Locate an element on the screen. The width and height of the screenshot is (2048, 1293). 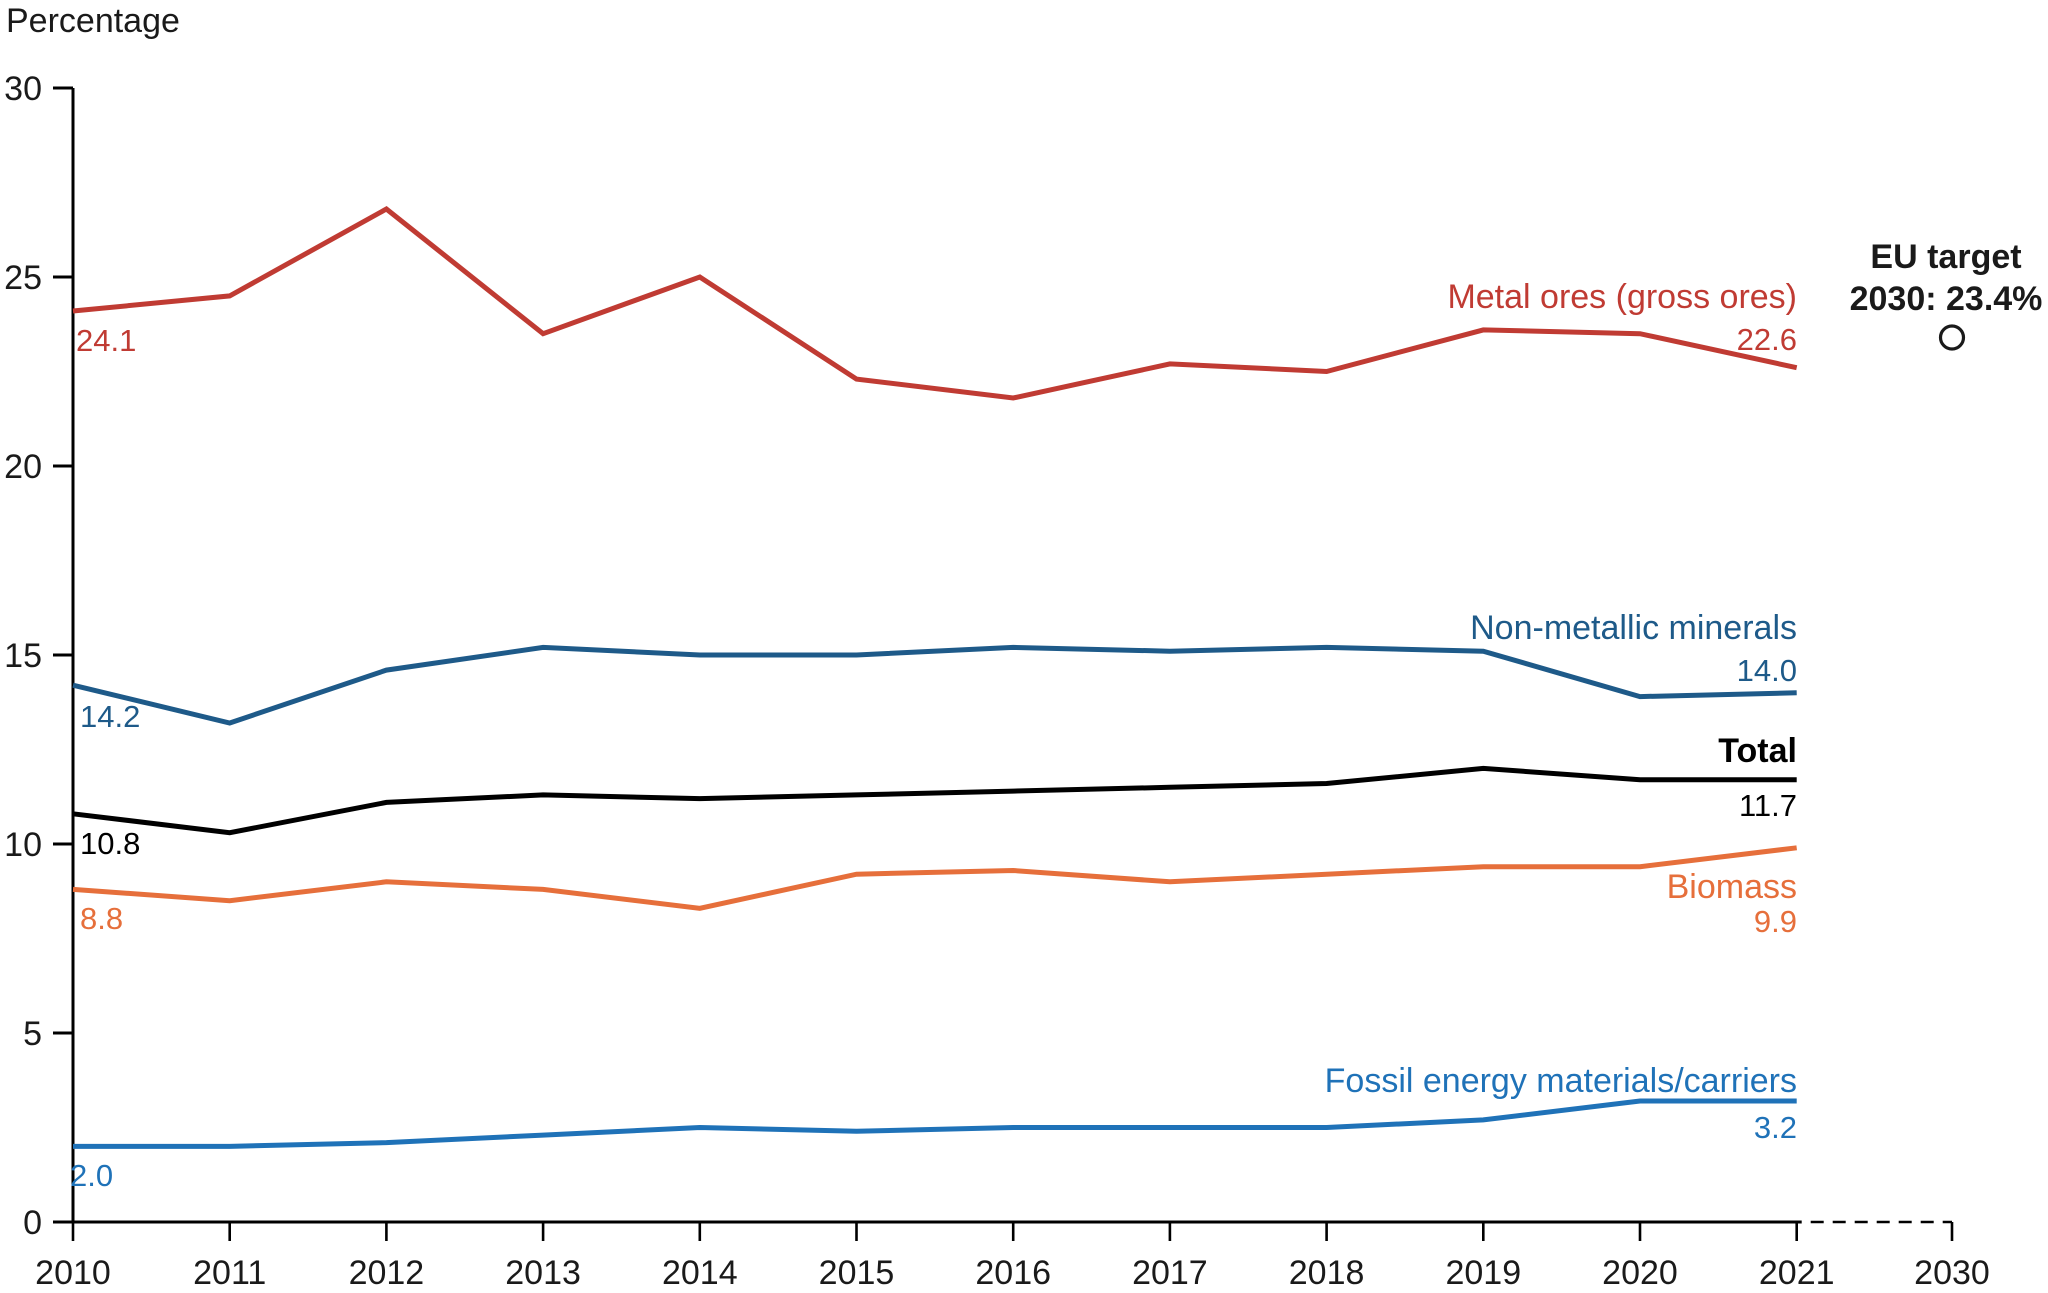
series-start-value-fossil-energy: 2.0 is located at coordinates (91, 1175).